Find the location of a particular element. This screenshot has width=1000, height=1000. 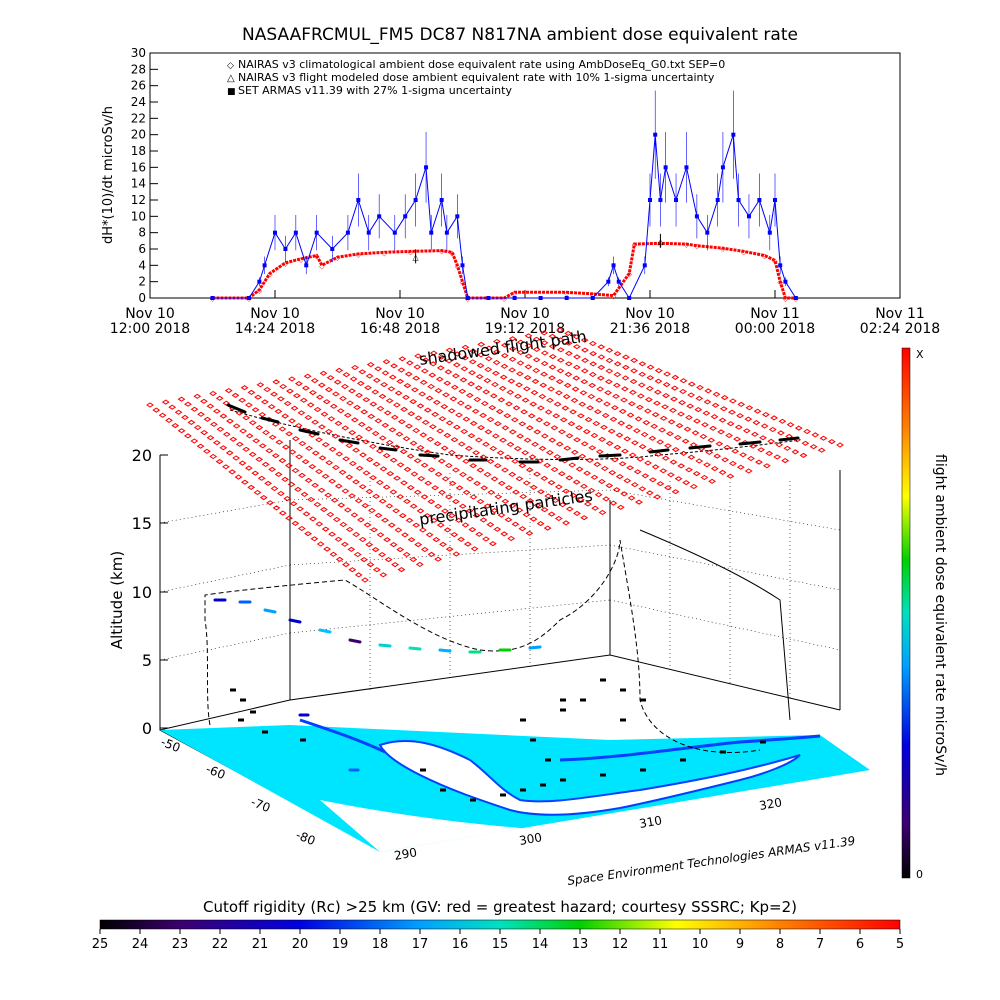

rigidity-tick-label: 21 is located at coordinates (260, 944).